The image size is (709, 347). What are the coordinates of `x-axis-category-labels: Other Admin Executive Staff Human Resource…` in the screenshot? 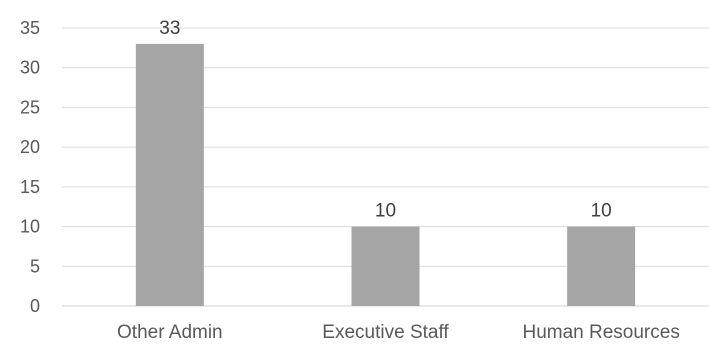 It's located at (398, 332).